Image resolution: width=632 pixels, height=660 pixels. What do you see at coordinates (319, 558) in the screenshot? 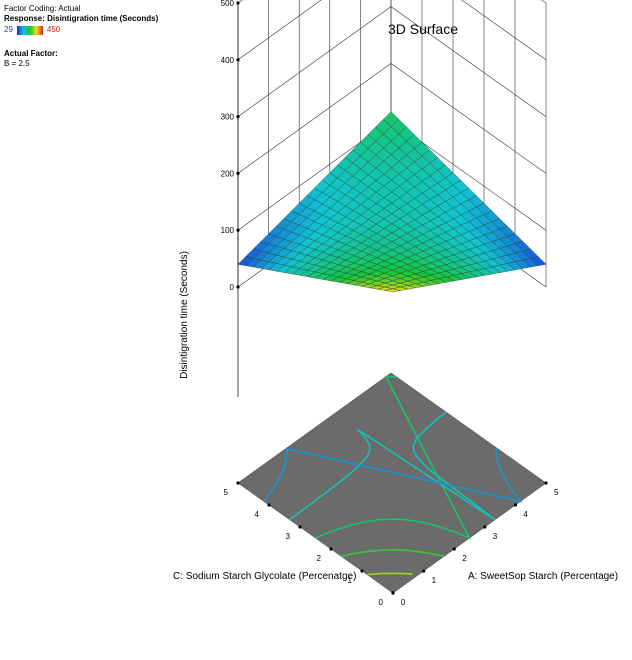
I see `y-tick-label: 2` at bounding box center [319, 558].